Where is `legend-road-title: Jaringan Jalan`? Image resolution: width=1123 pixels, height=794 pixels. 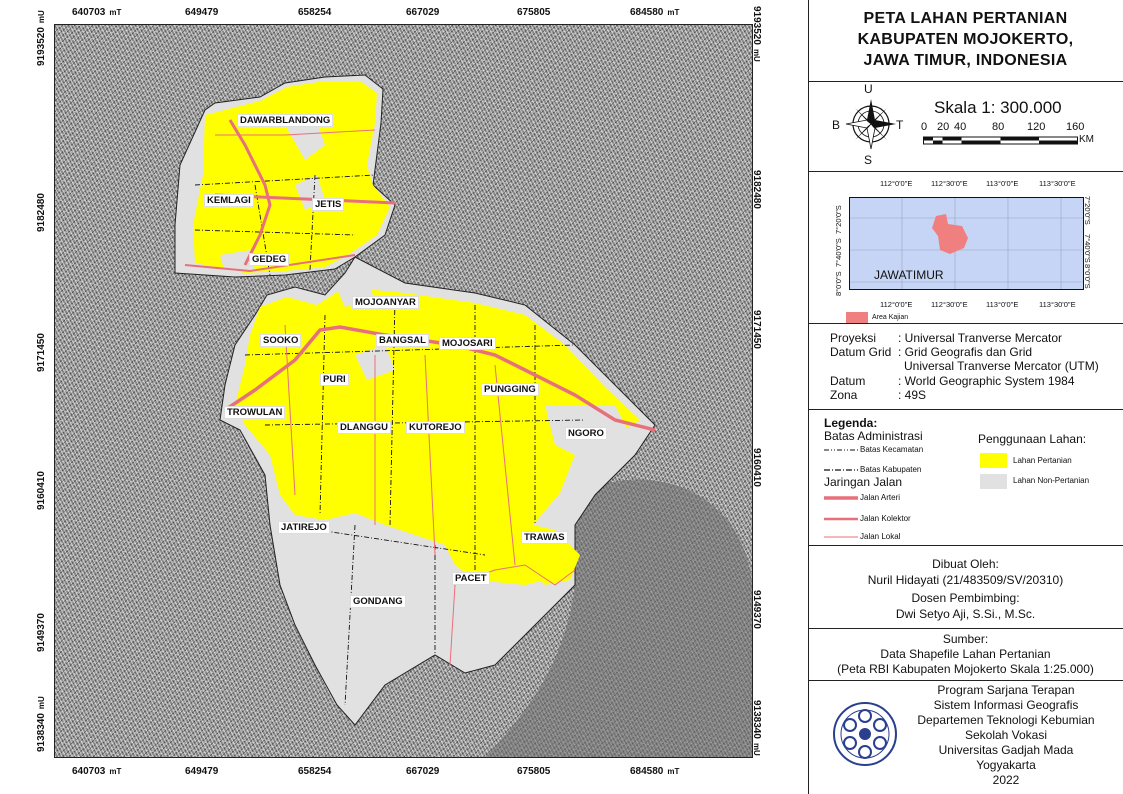 legend-road-title: Jaringan Jalan is located at coordinates (863, 482).